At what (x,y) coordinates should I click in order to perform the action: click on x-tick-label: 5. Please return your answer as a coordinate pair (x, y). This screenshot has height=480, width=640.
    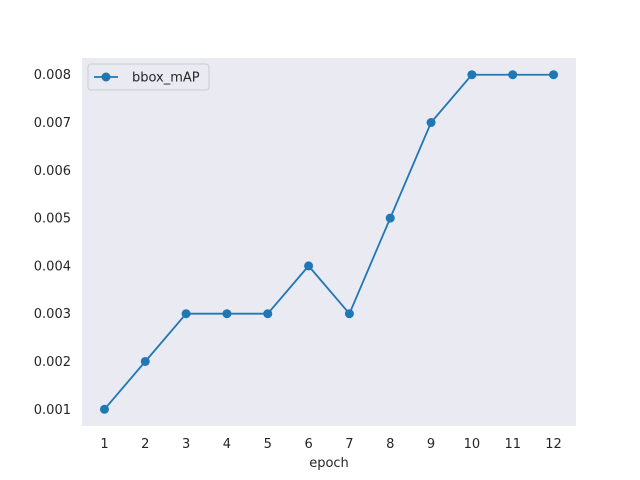
    Looking at the image, I should click on (268, 444).